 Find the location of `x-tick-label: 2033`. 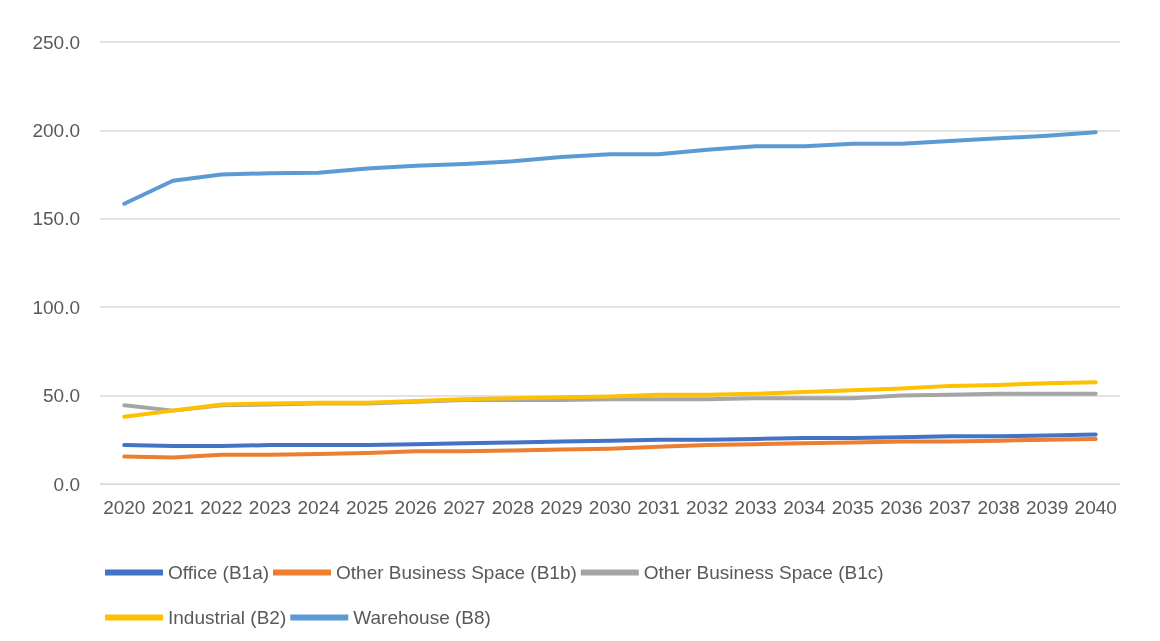

x-tick-label: 2033 is located at coordinates (755, 507).